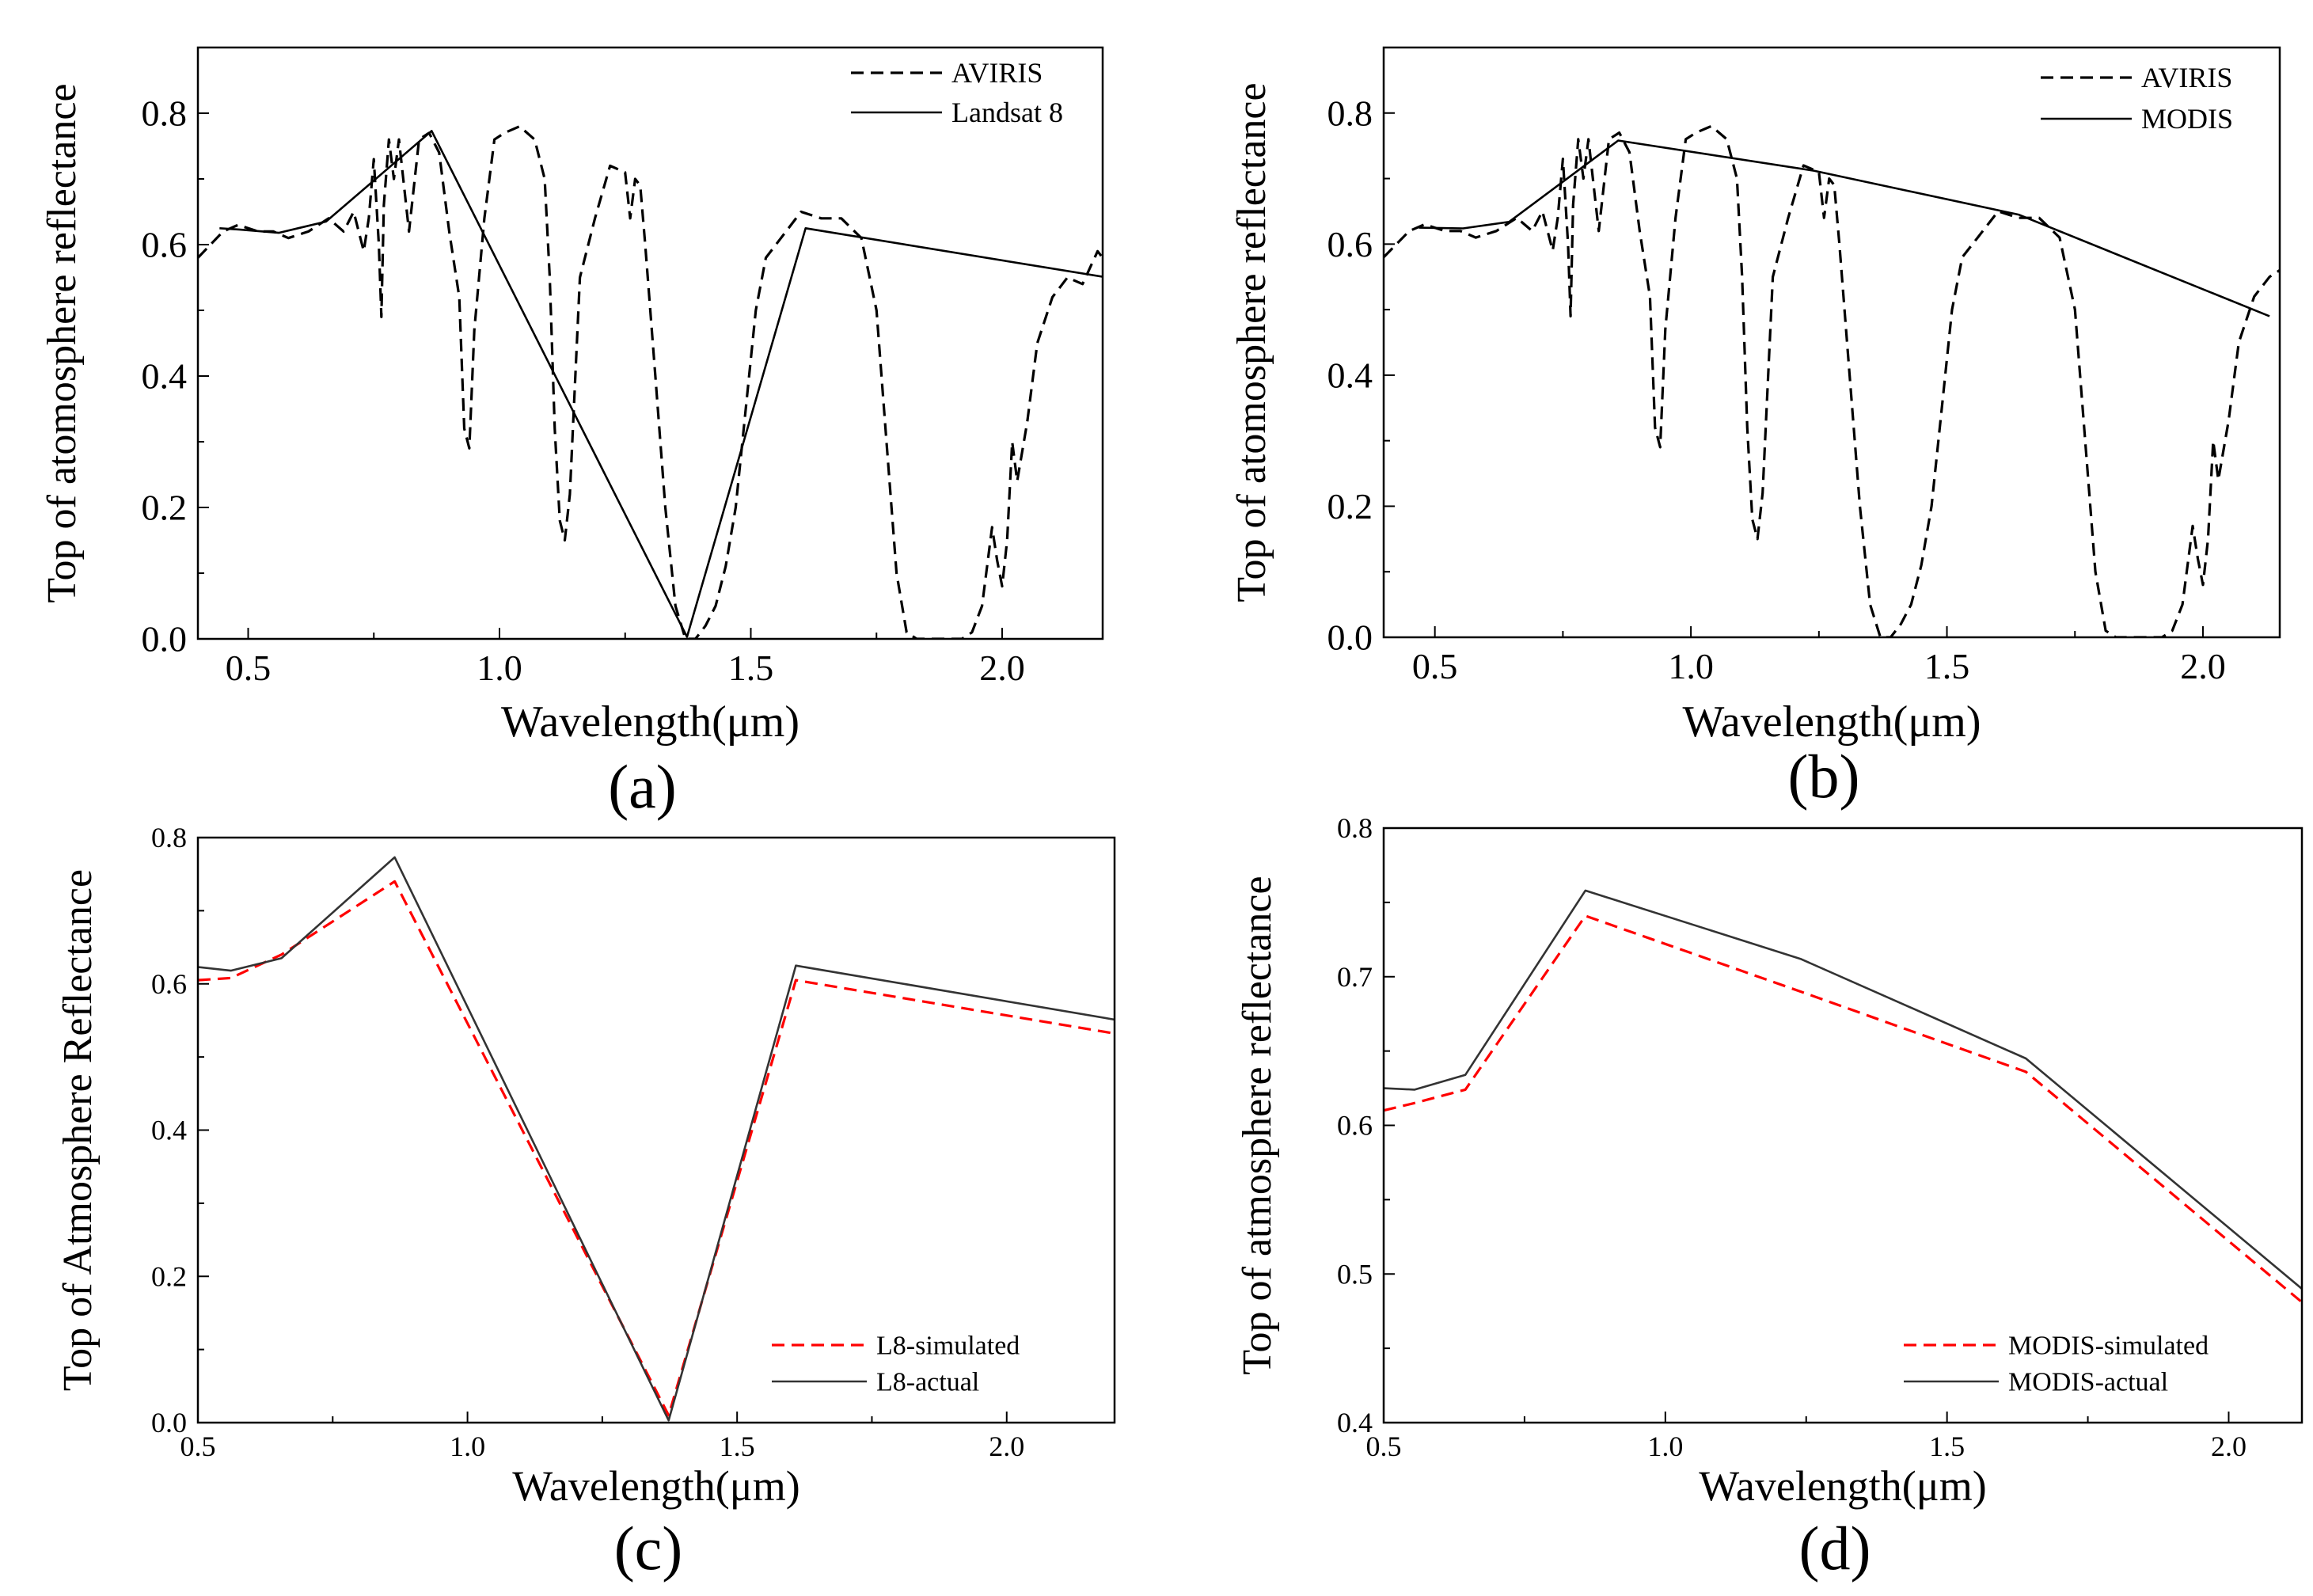  I want to click on y-tick-label: 0.7, so click(1355, 977).